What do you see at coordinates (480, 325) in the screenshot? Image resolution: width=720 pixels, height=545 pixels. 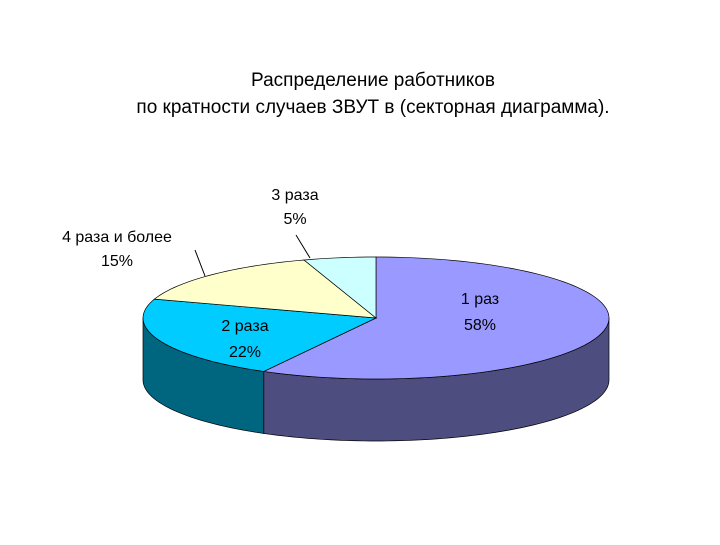 I see `value-label: 58%` at bounding box center [480, 325].